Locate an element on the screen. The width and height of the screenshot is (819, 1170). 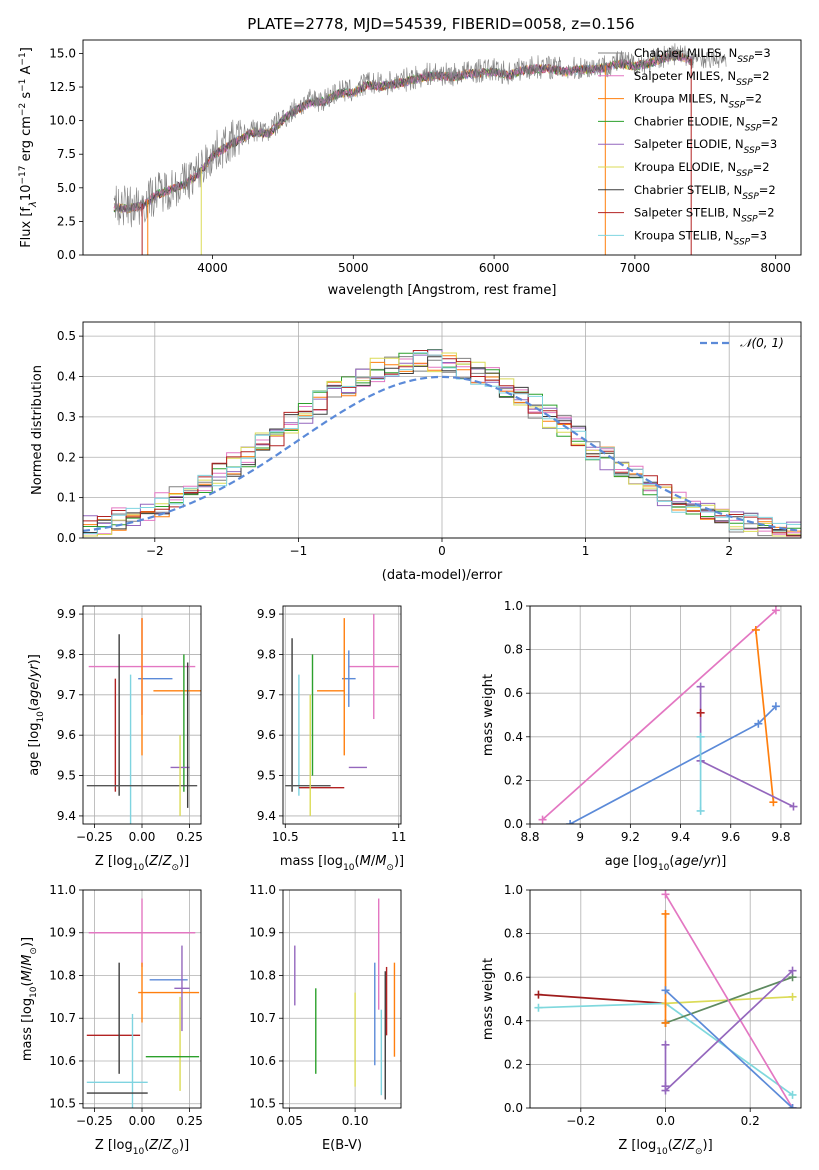
legend-entry: Chabrier MILES, NSSP=3 is located at coordinates (702, 55).